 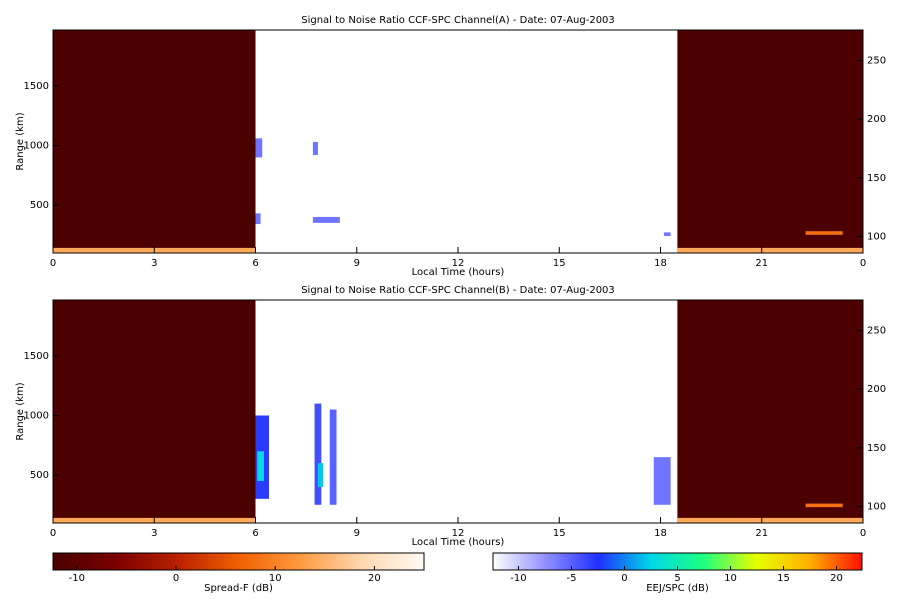 What do you see at coordinates (783, 578) in the screenshot?
I see `colorbar-tick-label: 15` at bounding box center [783, 578].